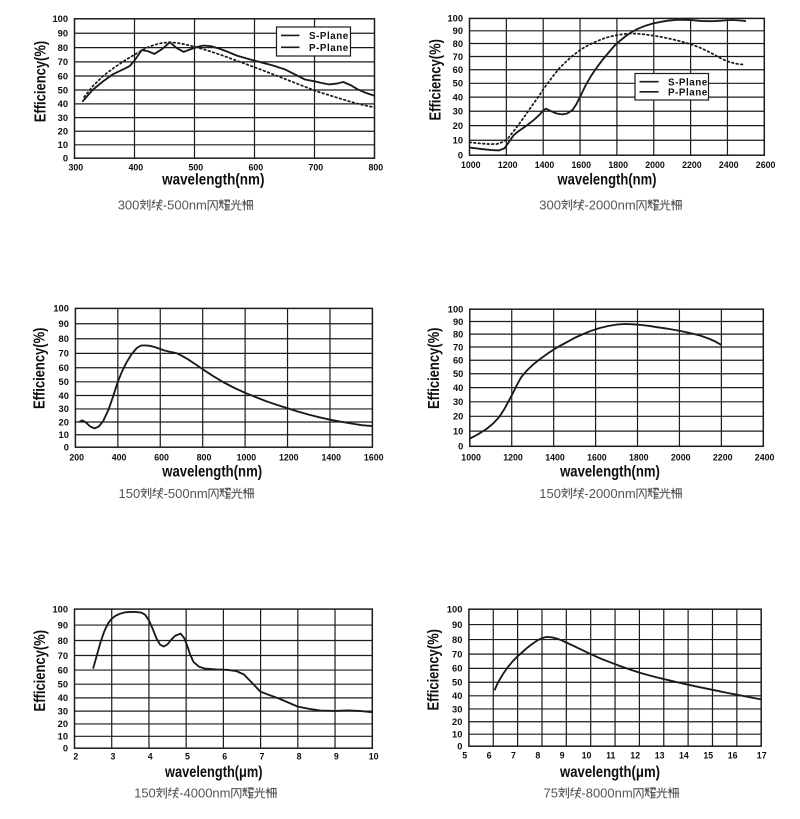 The width and height of the screenshot is (800, 819). Describe the element at coordinates (195, 168) in the screenshot. I see `svg-text: 500` at that location.